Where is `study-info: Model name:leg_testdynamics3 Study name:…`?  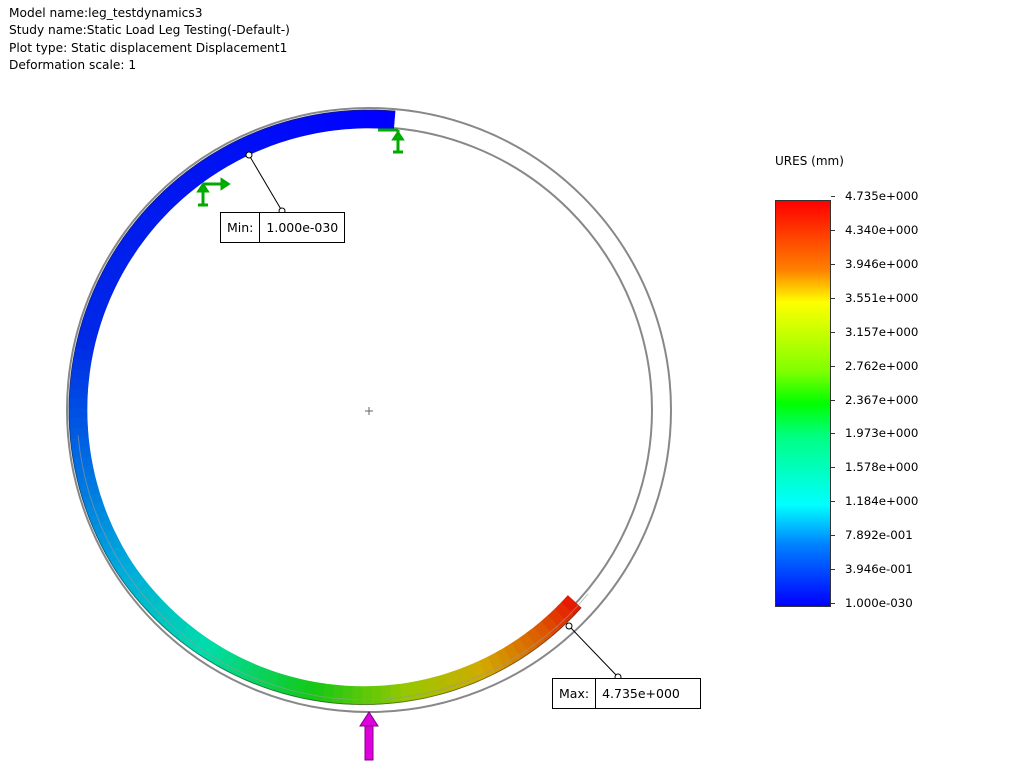 study-info: Model name:leg_testdynamics3 Study name:… is located at coordinates (149, 39).